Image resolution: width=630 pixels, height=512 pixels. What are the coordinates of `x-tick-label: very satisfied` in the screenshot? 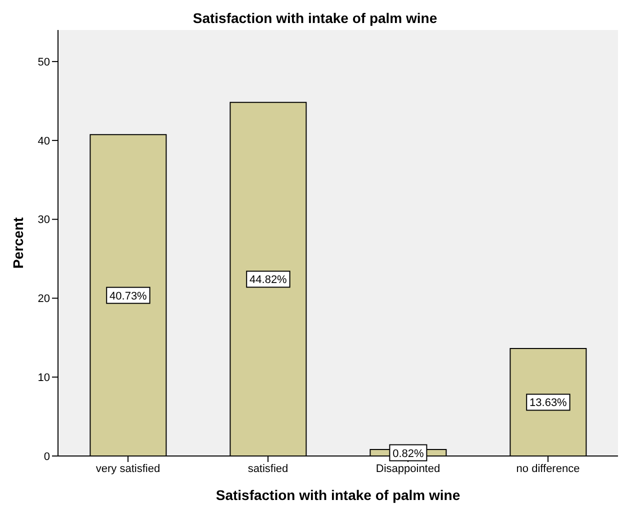 It's located at (128, 468).